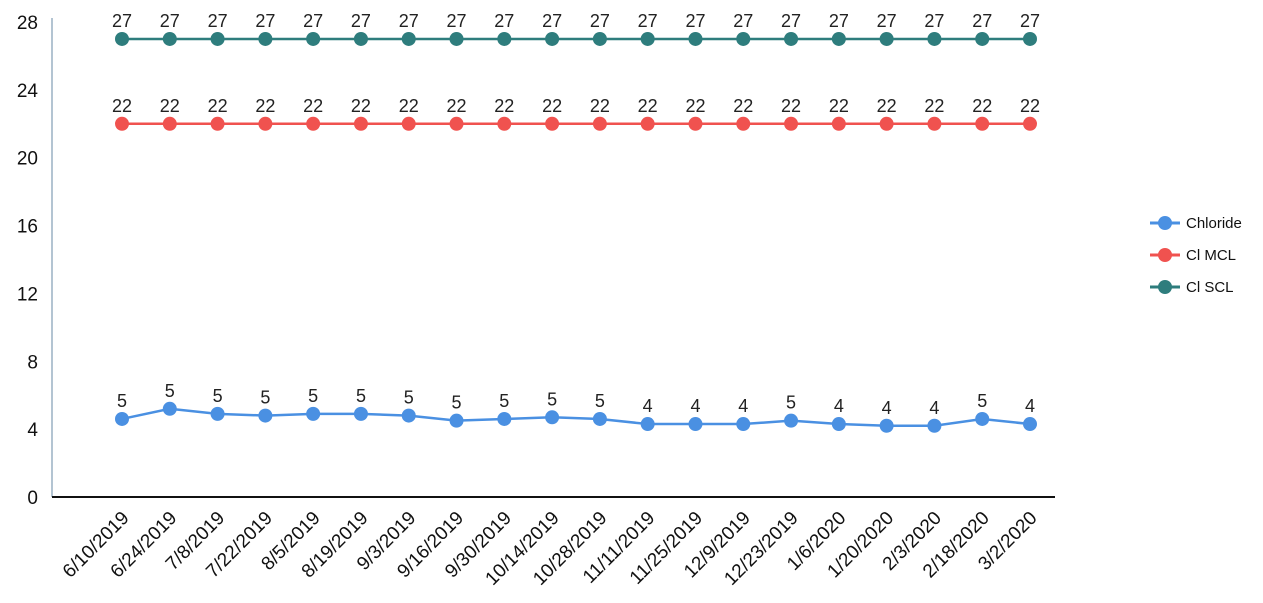 This screenshot has height=603, width=1263. I want to click on legend: Chloride Cl MCL Cl SCL, so click(1196, 255).